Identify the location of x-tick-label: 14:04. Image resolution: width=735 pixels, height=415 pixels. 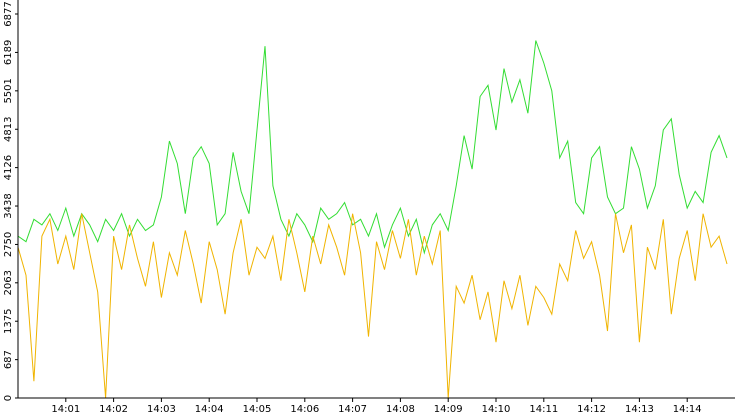
(209, 409).